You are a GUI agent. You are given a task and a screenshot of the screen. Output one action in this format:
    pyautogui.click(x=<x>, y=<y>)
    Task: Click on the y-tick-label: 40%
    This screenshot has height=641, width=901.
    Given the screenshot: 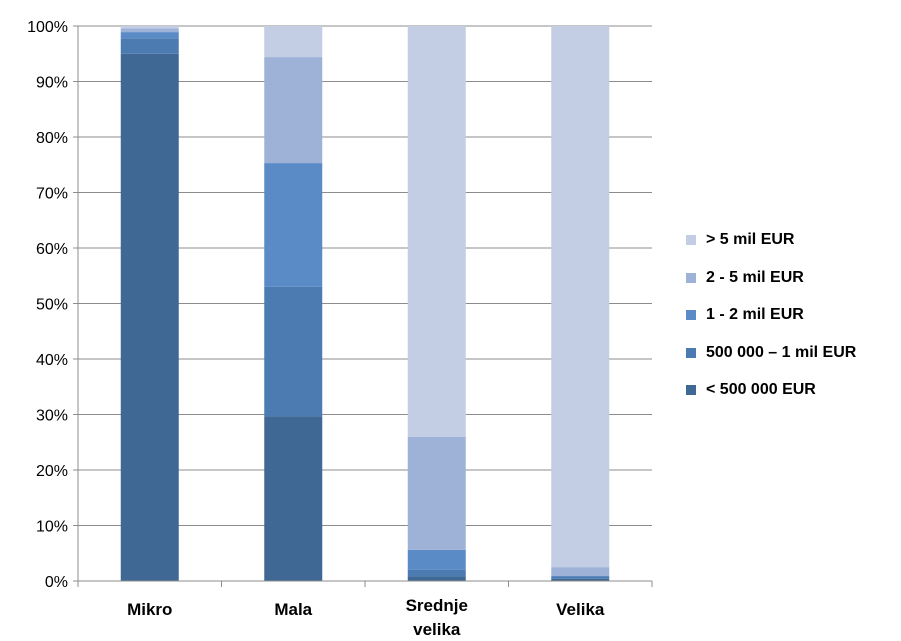 What is the action you would take?
    pyautogui.click(x=52, y=360)
    